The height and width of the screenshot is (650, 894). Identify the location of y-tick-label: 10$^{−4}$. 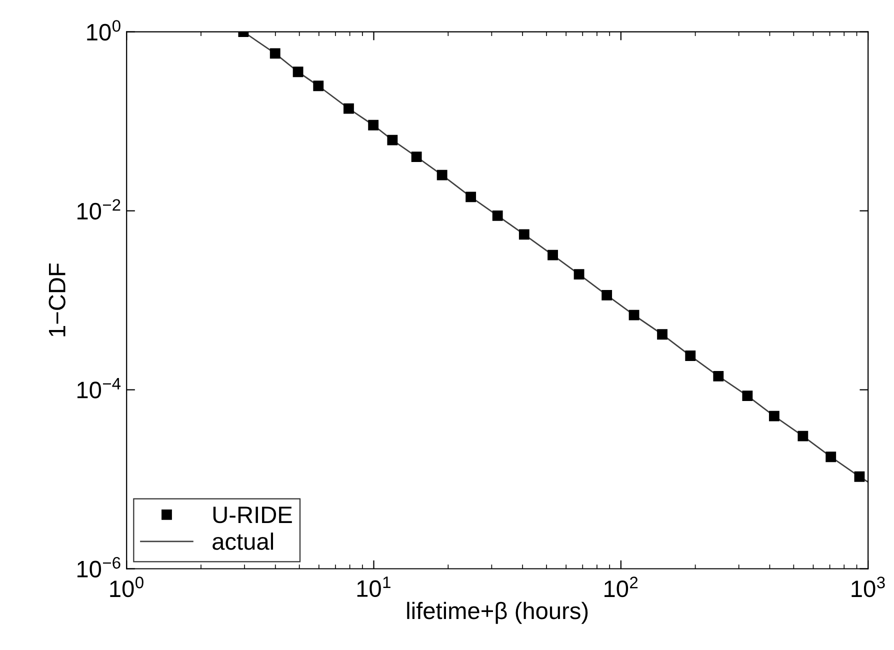
(99, 388).